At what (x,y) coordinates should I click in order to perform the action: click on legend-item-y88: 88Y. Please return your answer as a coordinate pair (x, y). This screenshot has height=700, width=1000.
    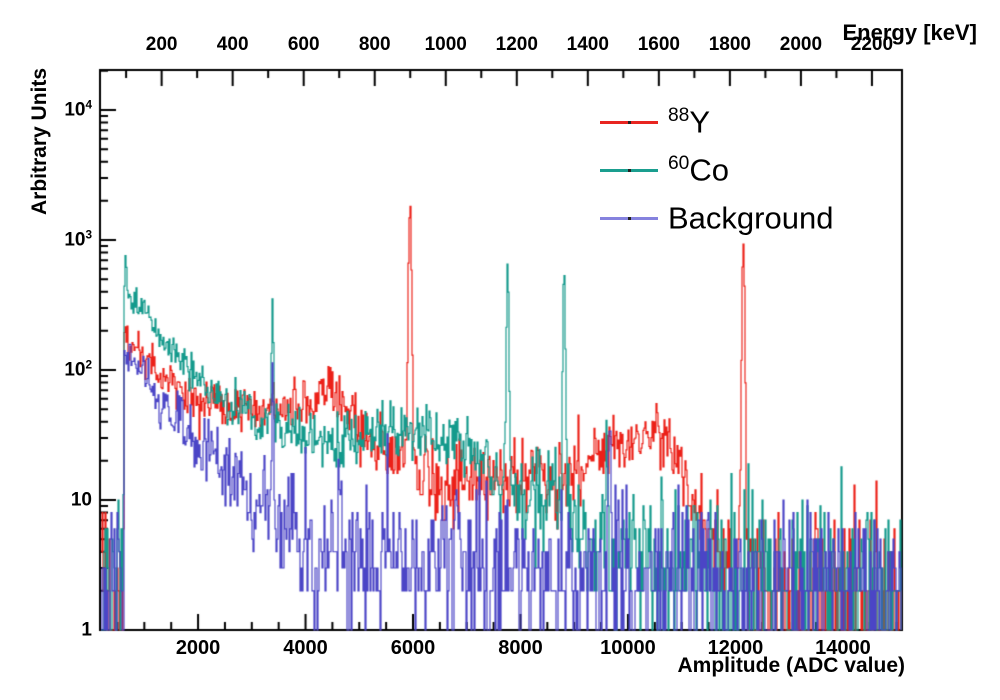
    Looking at the image, I should click on (755, 122).